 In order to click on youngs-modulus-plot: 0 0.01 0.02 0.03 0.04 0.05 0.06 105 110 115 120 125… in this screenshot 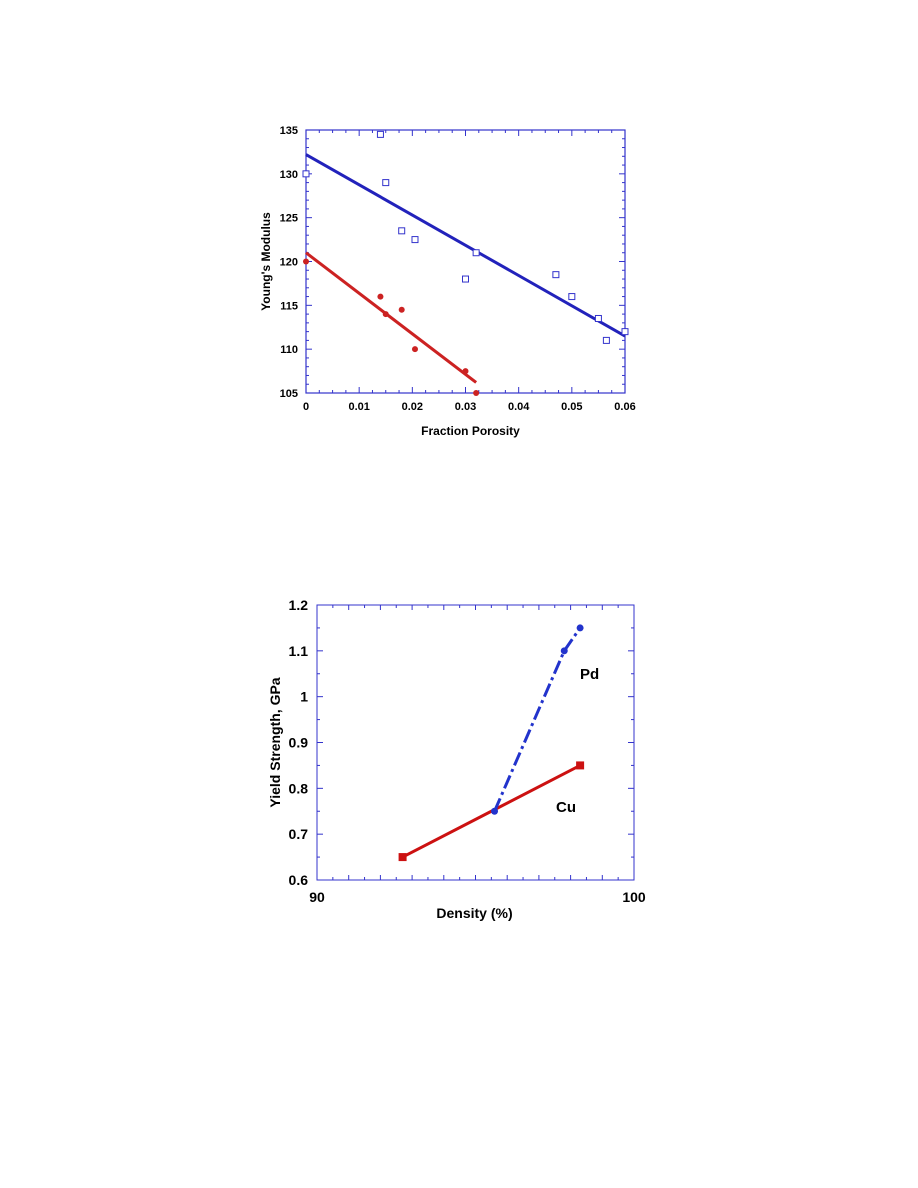, I will do `click(447, 281)`.